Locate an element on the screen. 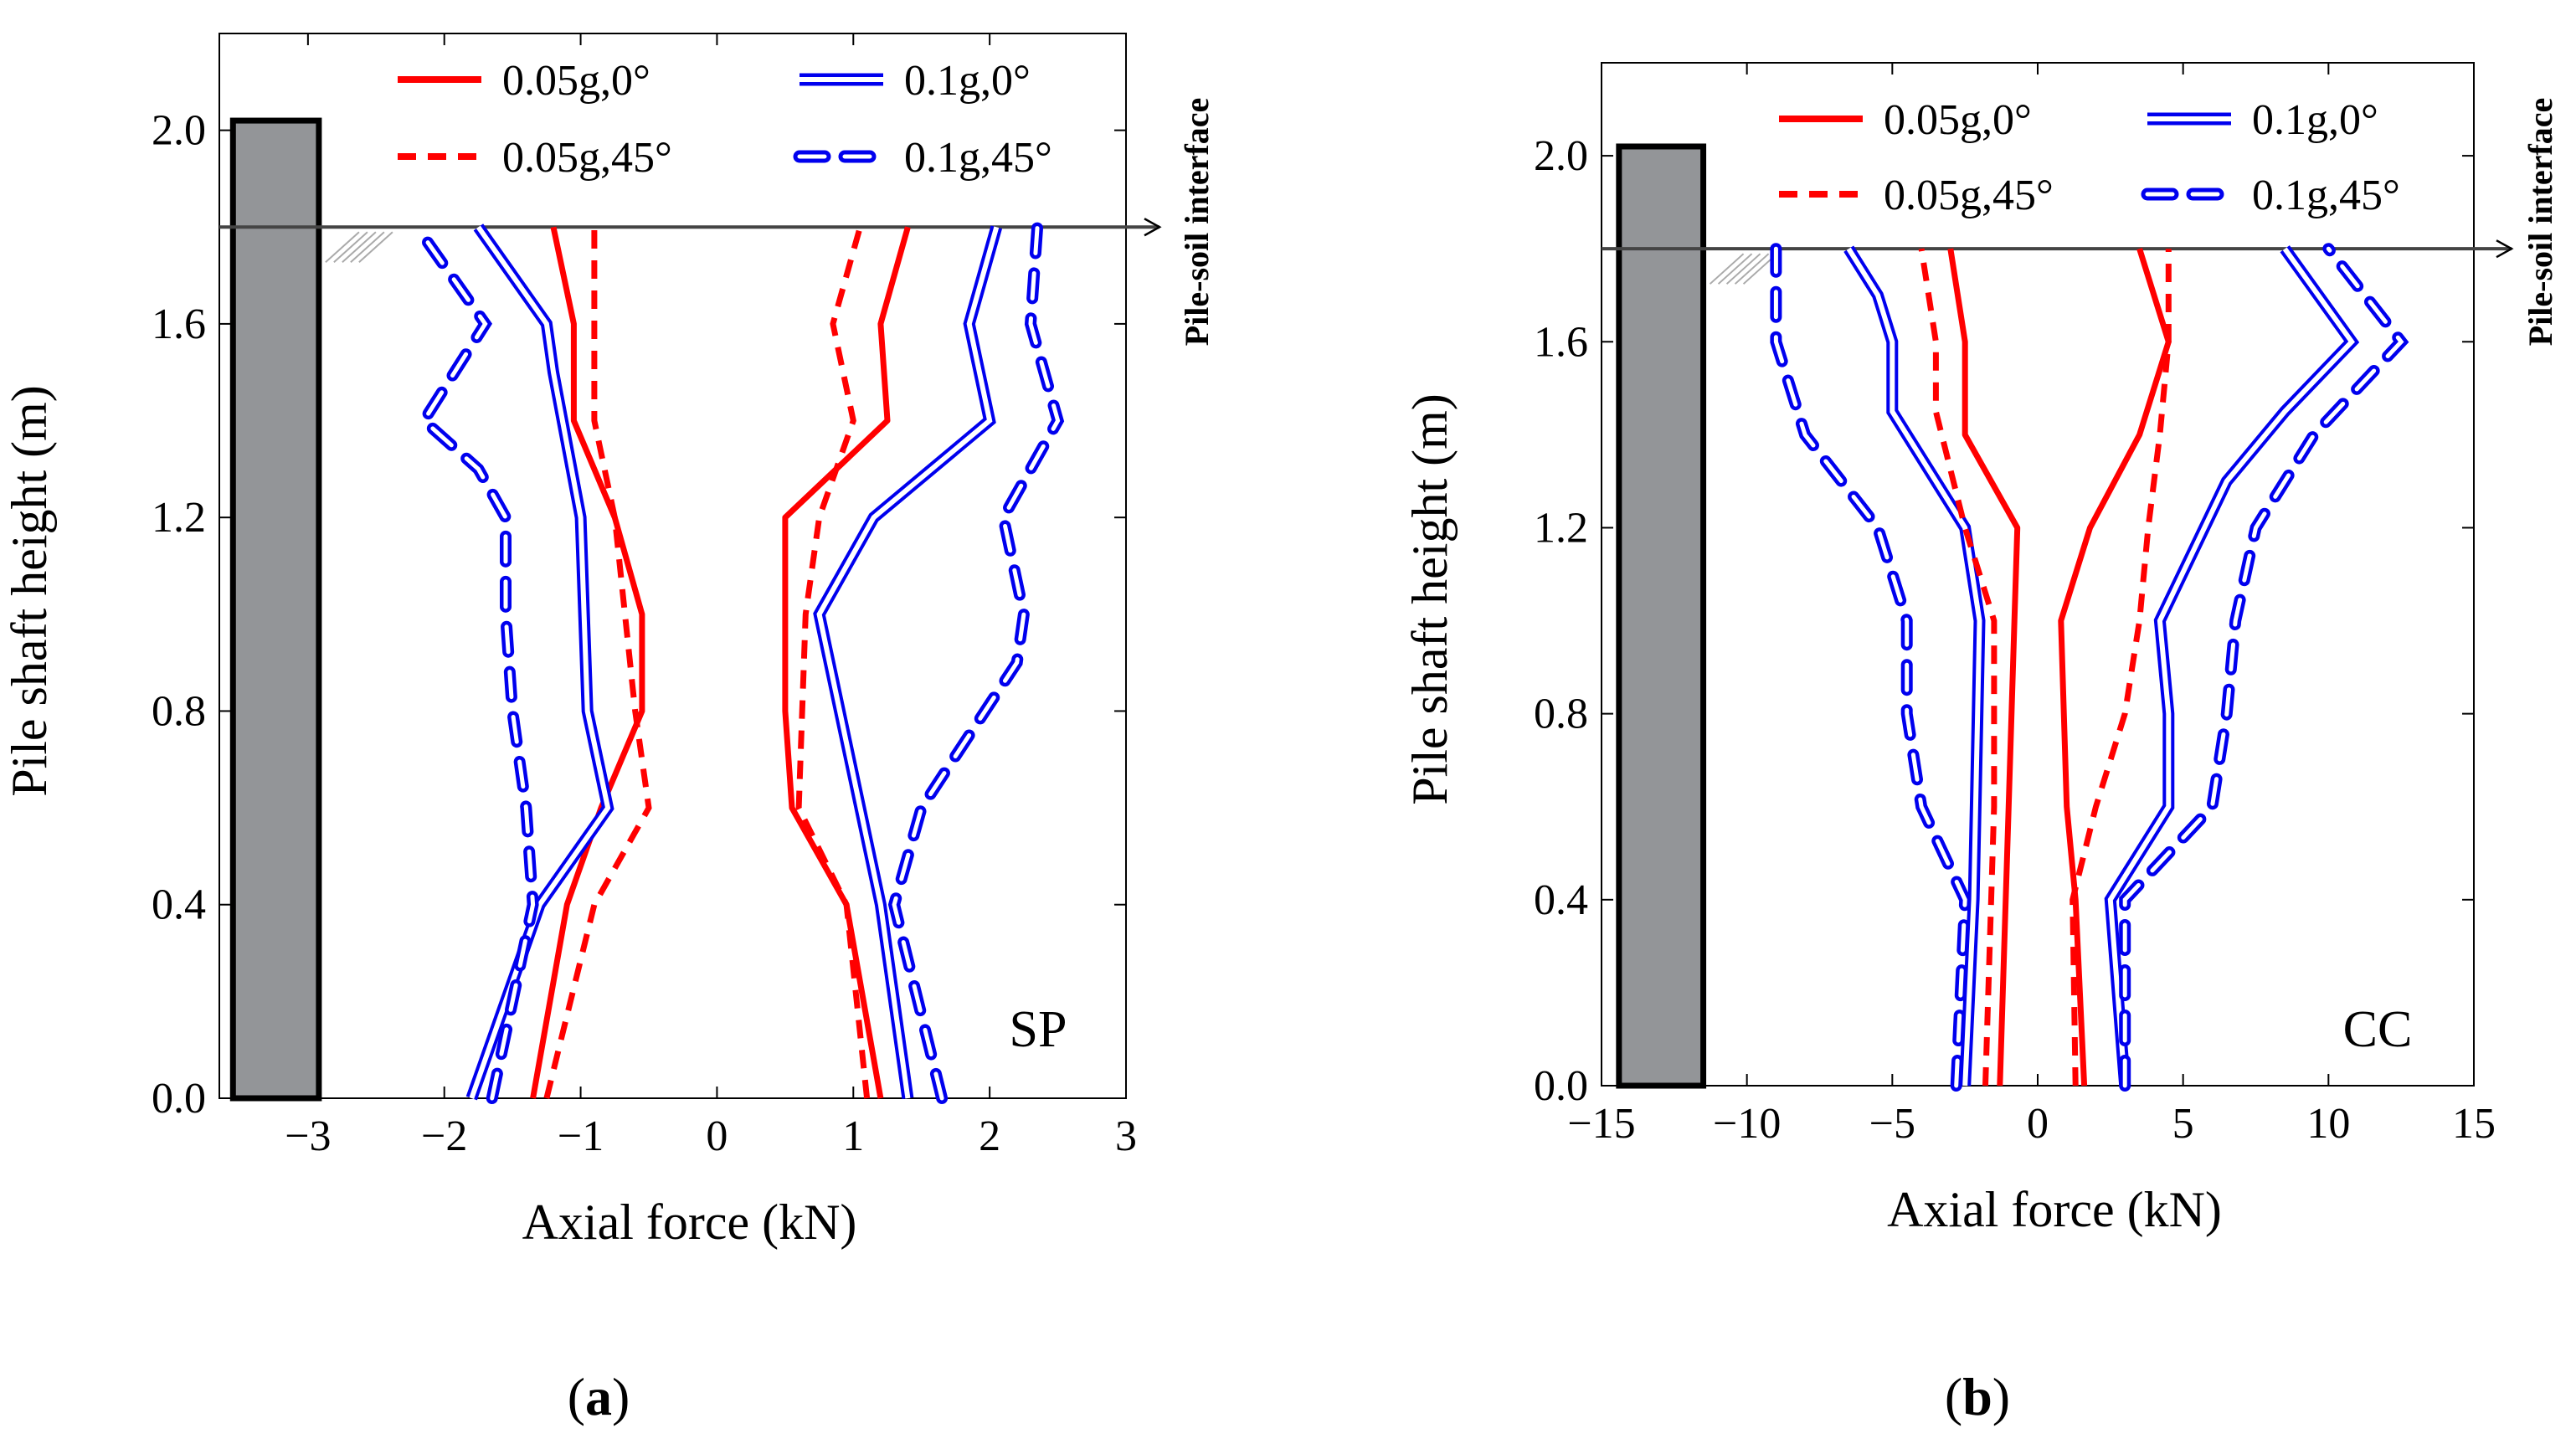 The height and width of the screenshot is (1454, 2576). subfigure-letter: a is located at coordinates (599, 1396).